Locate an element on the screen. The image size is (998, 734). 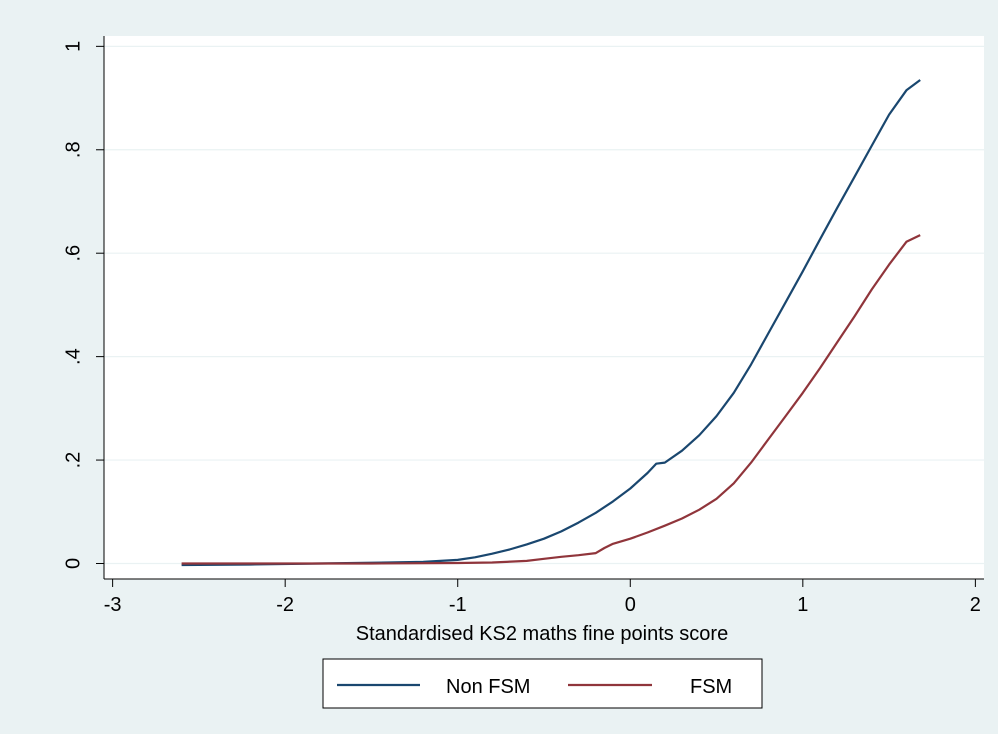
y-tick-label: 0 is located at coordinates (73, 563).